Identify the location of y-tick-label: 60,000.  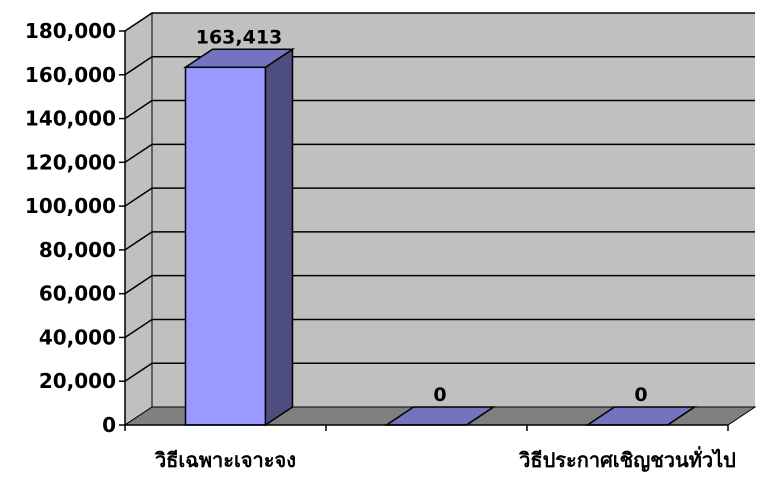
(77, 294).